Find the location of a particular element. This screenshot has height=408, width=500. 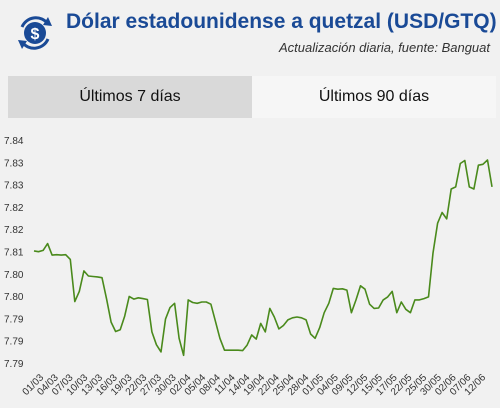

y-tick-label: 7.84 is located at coordinates (14, 141).